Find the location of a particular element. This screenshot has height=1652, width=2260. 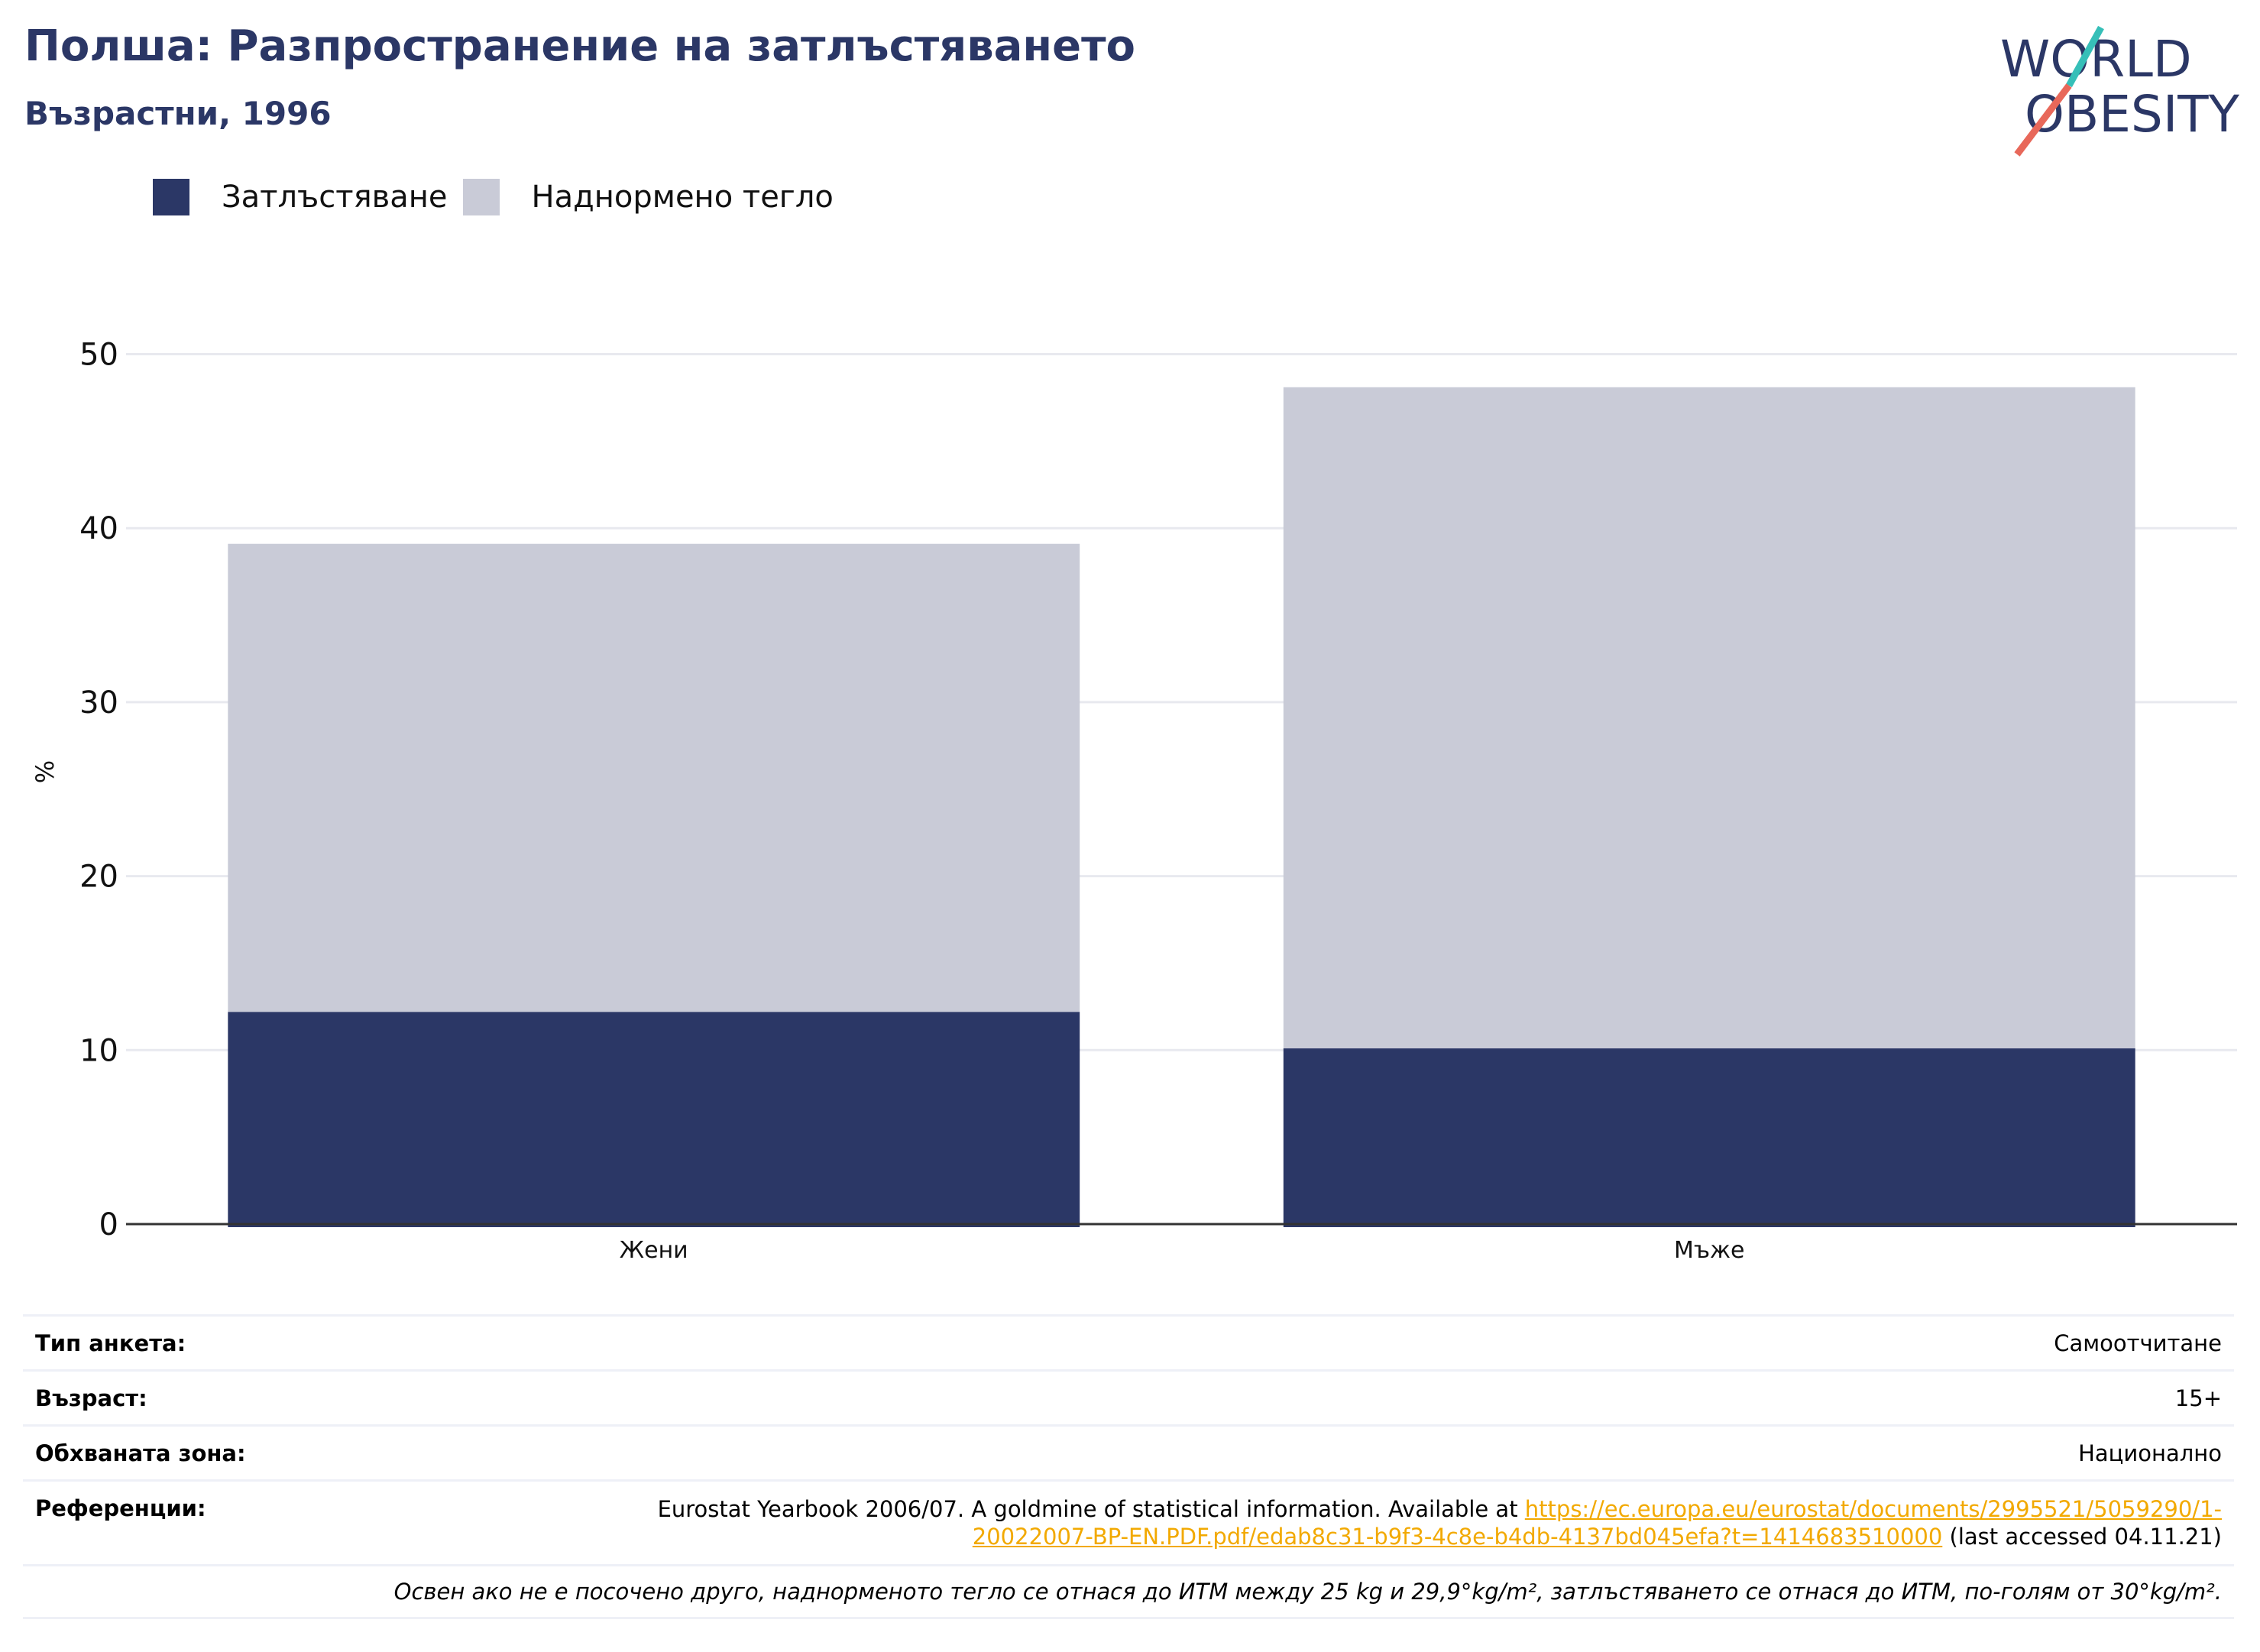

survey-type-label: Тип анкета: is located at coordinates (110, 1343).